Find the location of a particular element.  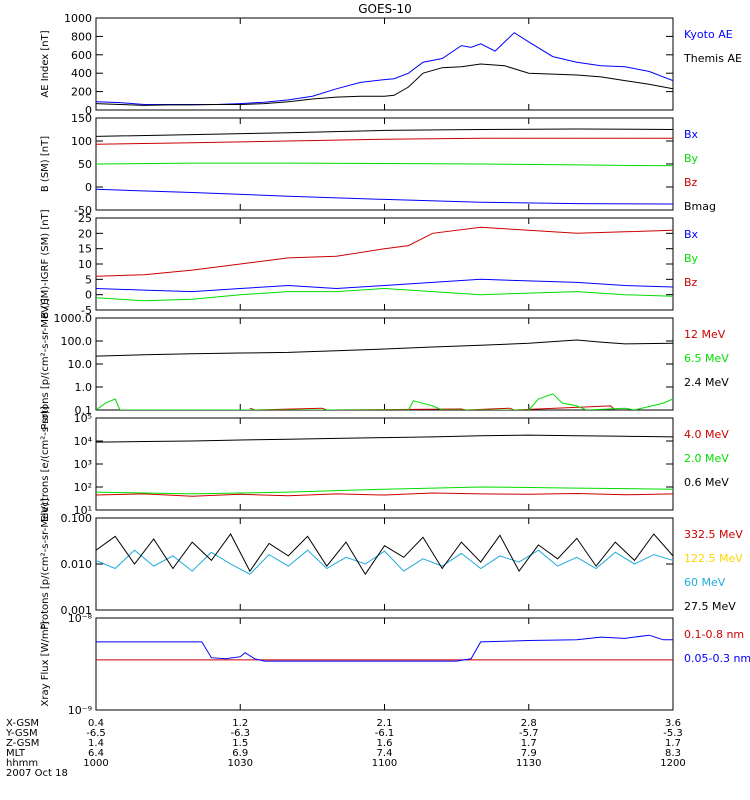

y-tick-label: 400 is located at coordinates (81, 73).